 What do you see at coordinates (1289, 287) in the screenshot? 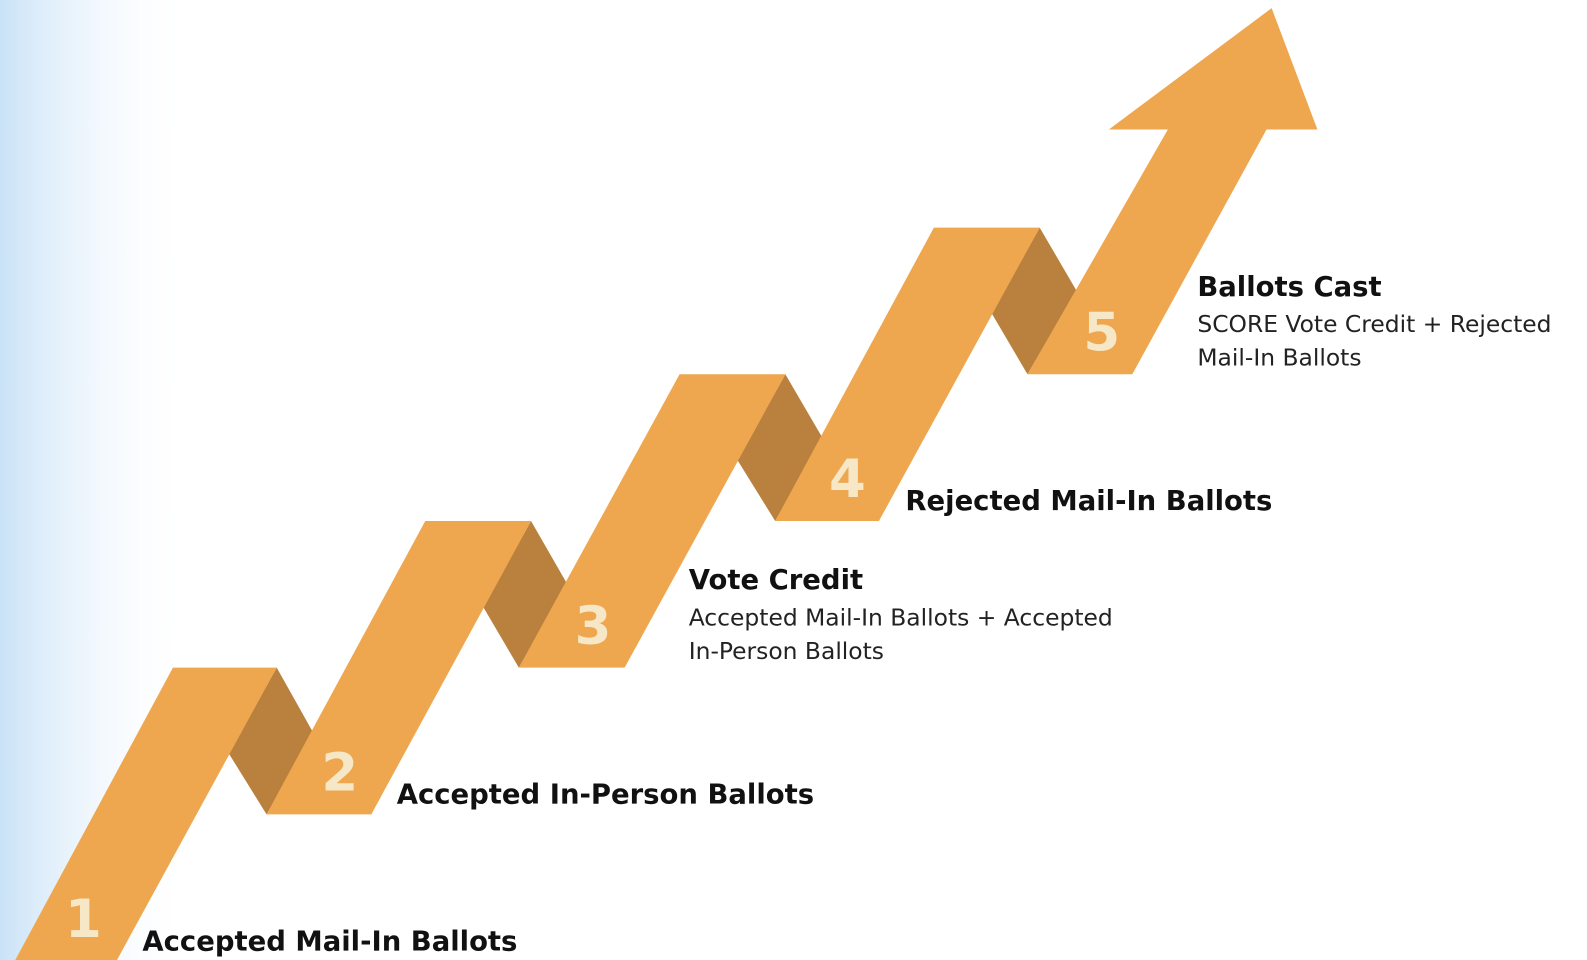
I see `step-title: Ballots Cast` at bounding box center [1289, 287].